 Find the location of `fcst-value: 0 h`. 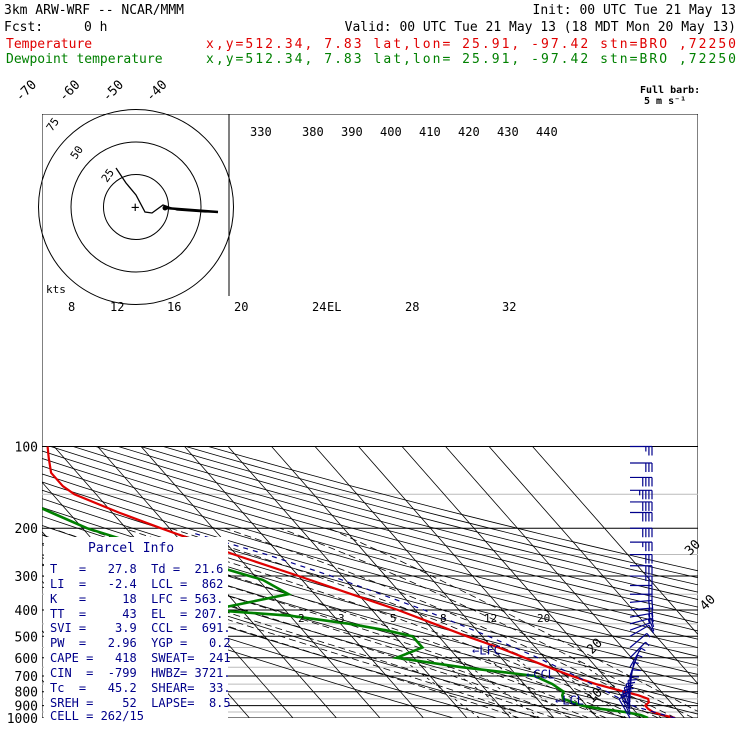

fcst-value: 0 h is located at coordinates (95, 27).